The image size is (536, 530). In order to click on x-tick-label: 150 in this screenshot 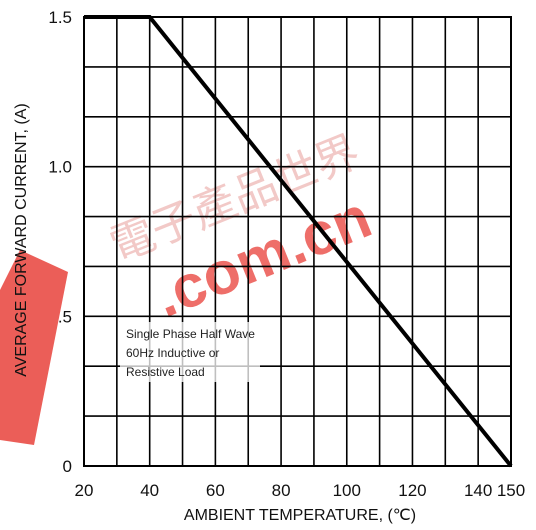, I will do `click(511, 490)`.